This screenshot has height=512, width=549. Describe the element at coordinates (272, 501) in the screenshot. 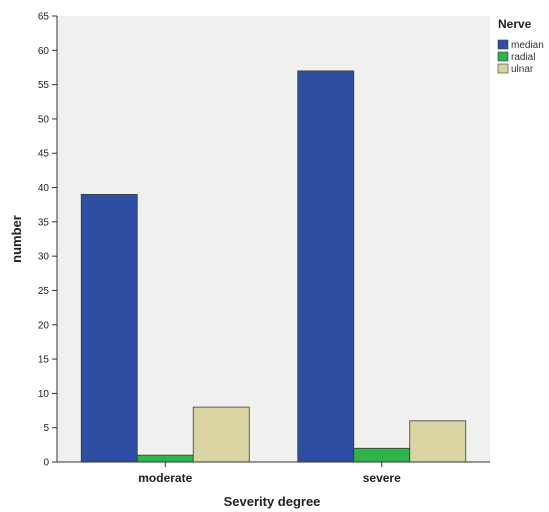

I see `x-axis-title: Severity degree` at that location.